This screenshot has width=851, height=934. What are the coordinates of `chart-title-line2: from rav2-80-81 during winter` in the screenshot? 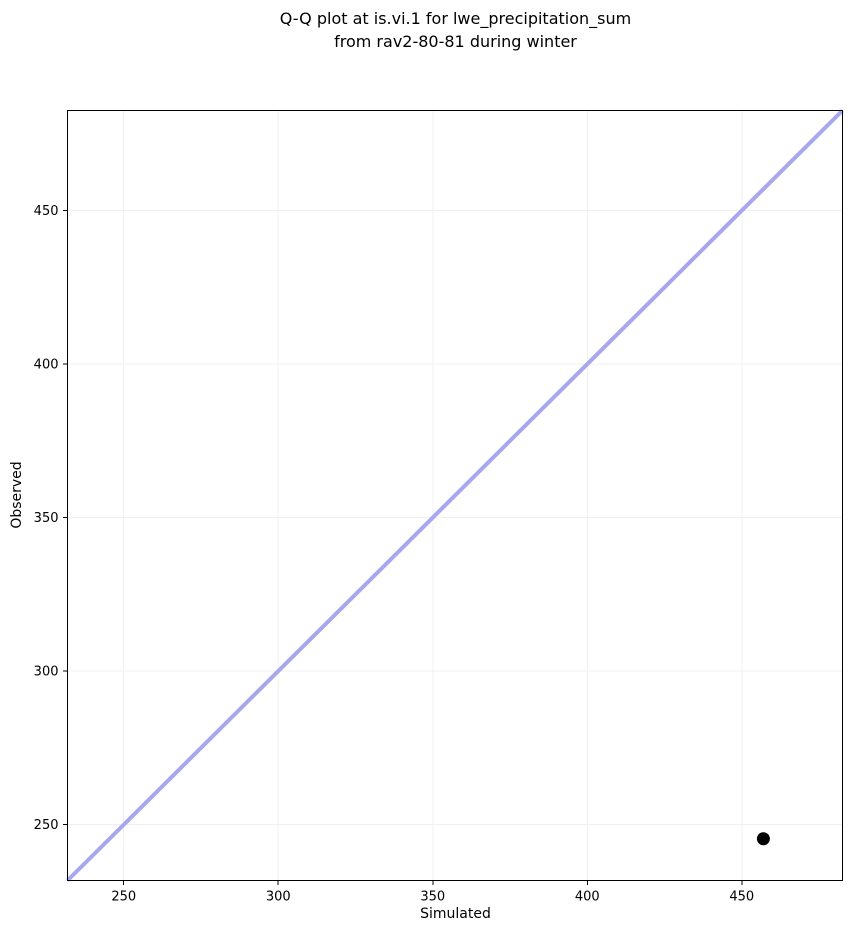 It's located at (455, 41).